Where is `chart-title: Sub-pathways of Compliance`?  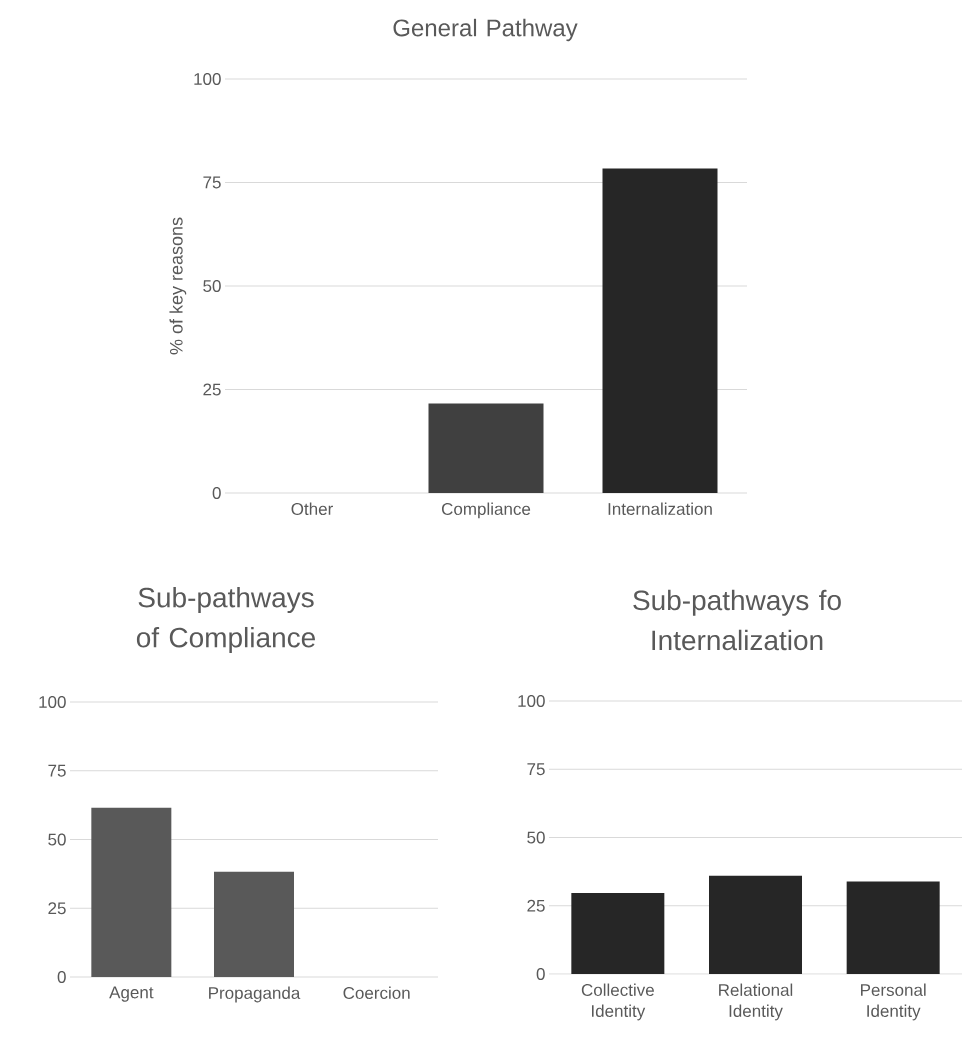
chart-title: Sub-pathways of Compliance is located at coordinates (225, 620).